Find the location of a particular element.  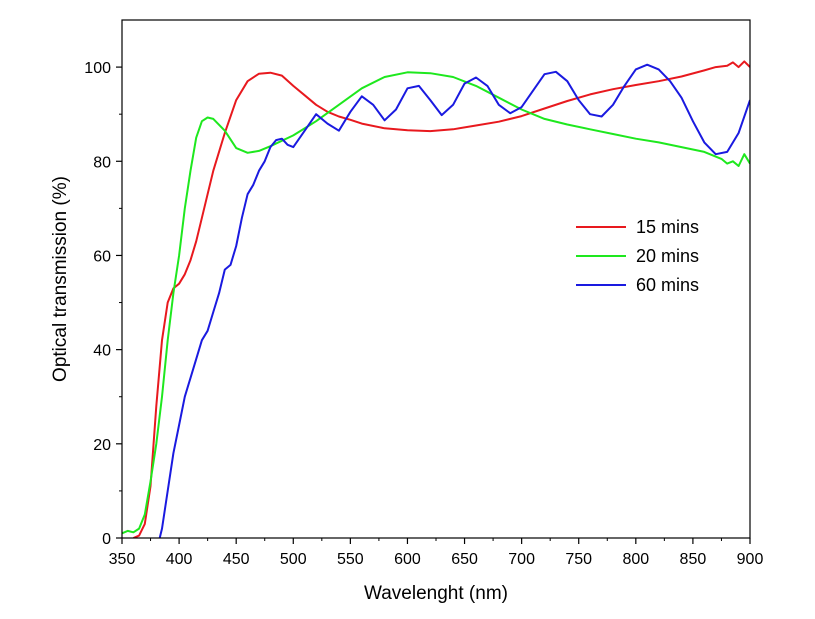

x-tick-label: 900 is located at coordinates (750, 559).